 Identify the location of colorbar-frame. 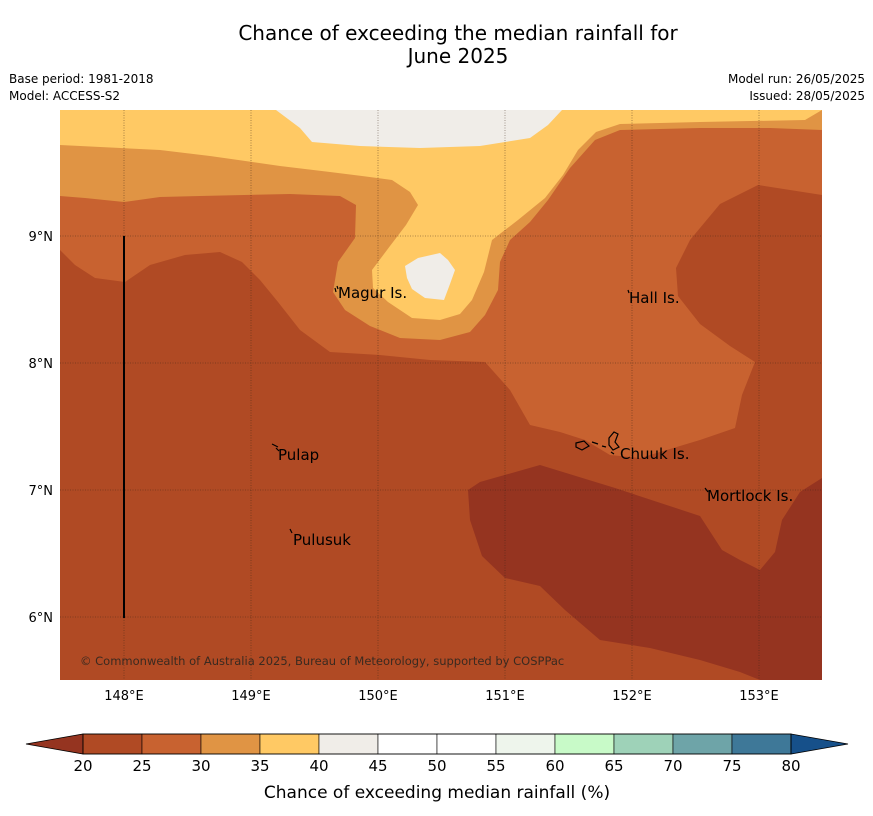
(437, 744).